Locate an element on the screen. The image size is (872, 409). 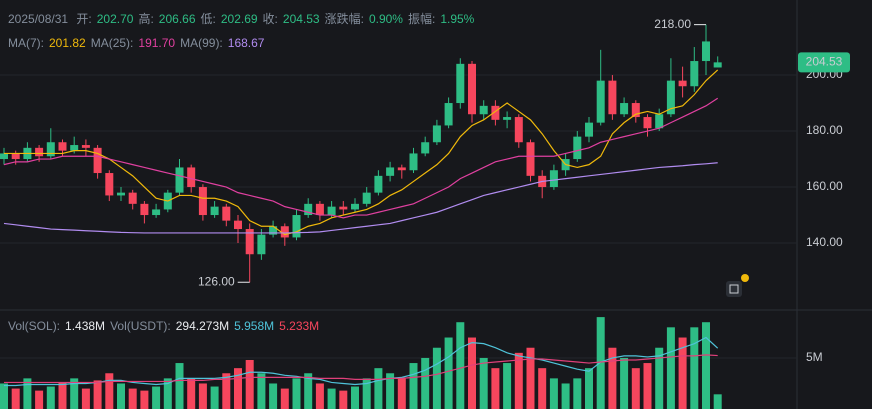
ma-value: 201.82 is located at coordinates (67, 43).